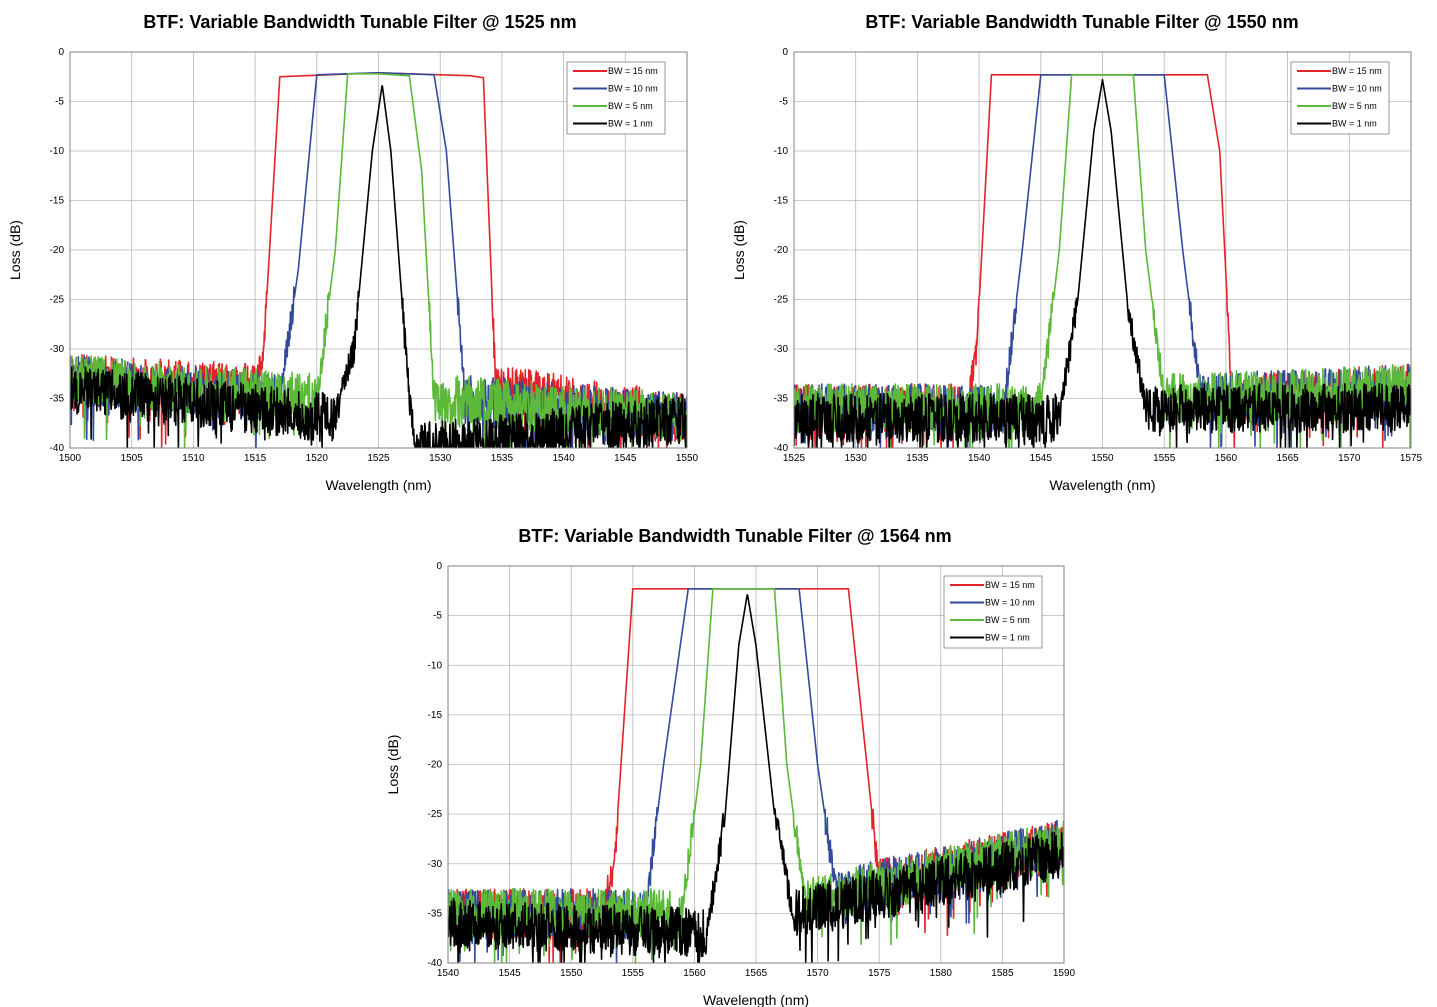 The width and height of the screenshot is (1437, 1007). I want to click on x-tick-label: 1520, so click(317, 458).